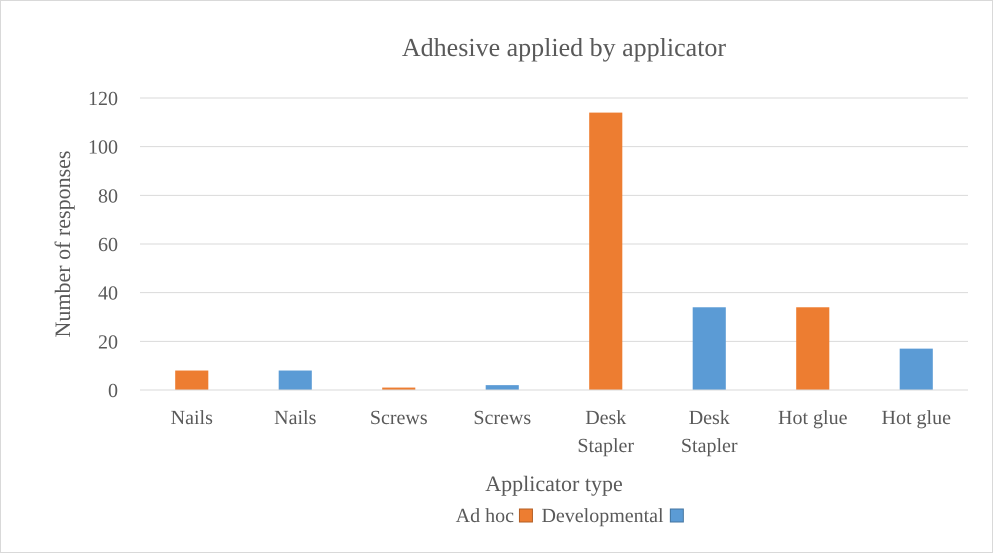 The width and height of the screenshot is (993, 553). Describe the element at coordinates (108, 196) in the screenshot. I see `y-tick-label: 80` at that location.